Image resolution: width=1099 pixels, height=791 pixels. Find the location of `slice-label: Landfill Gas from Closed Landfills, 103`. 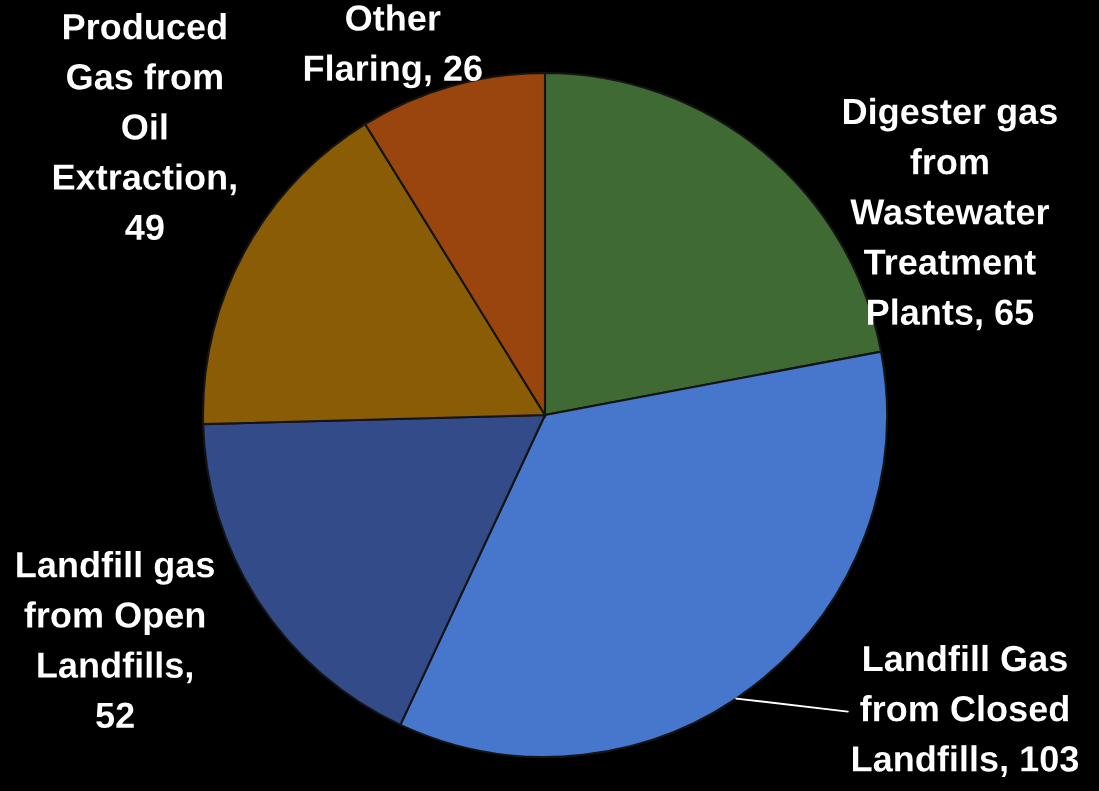

slice-label: Landfill Gas from Closed Landfills, 103 is located at coordinates (966, 710).